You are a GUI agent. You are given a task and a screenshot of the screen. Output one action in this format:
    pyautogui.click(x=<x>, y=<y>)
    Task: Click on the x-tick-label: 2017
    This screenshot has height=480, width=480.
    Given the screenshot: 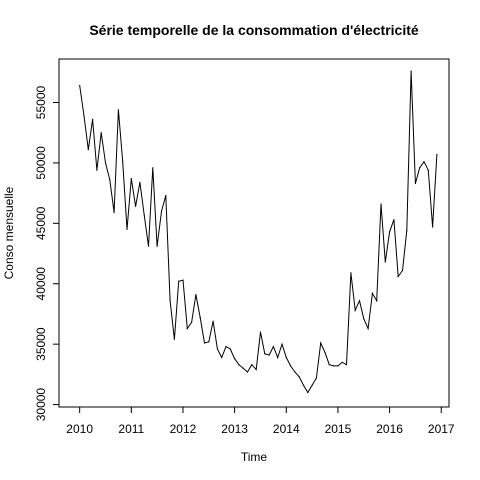 What is the action you would take?
    pyautogui.click(x=441, y=429)
    